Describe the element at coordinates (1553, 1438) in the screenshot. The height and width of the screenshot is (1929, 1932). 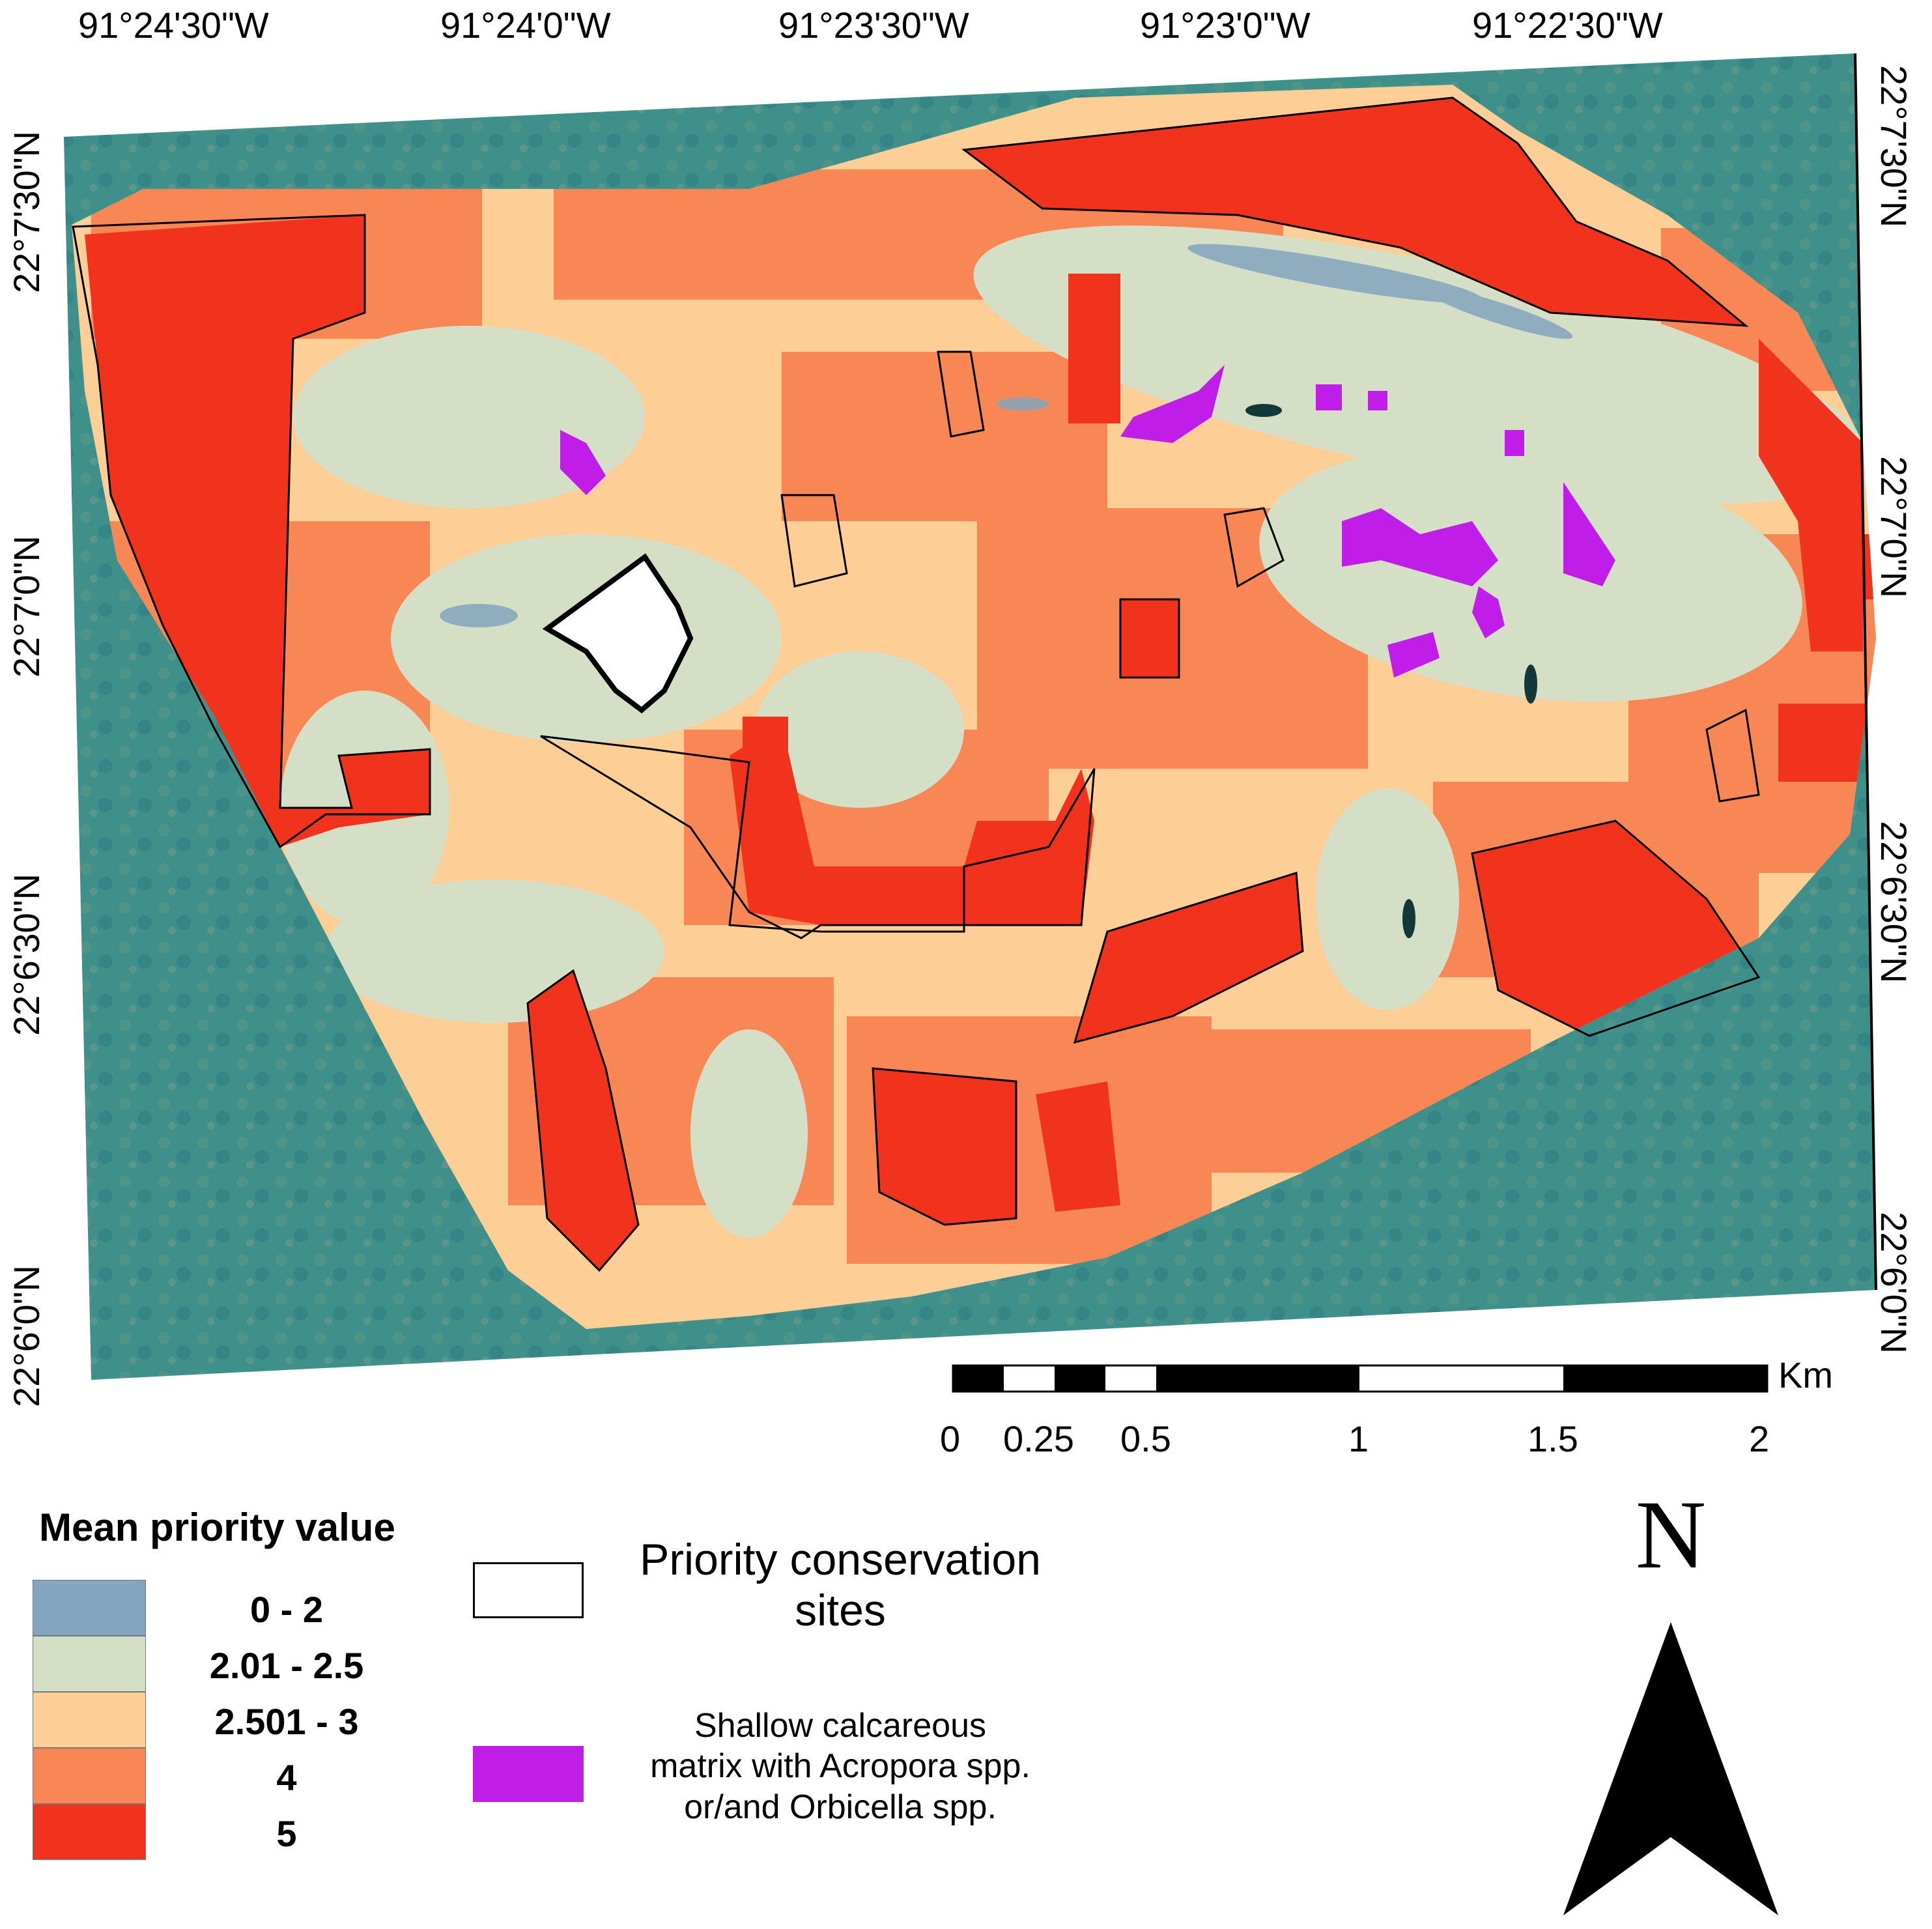
I see `scale-label: 1.5` at that location.